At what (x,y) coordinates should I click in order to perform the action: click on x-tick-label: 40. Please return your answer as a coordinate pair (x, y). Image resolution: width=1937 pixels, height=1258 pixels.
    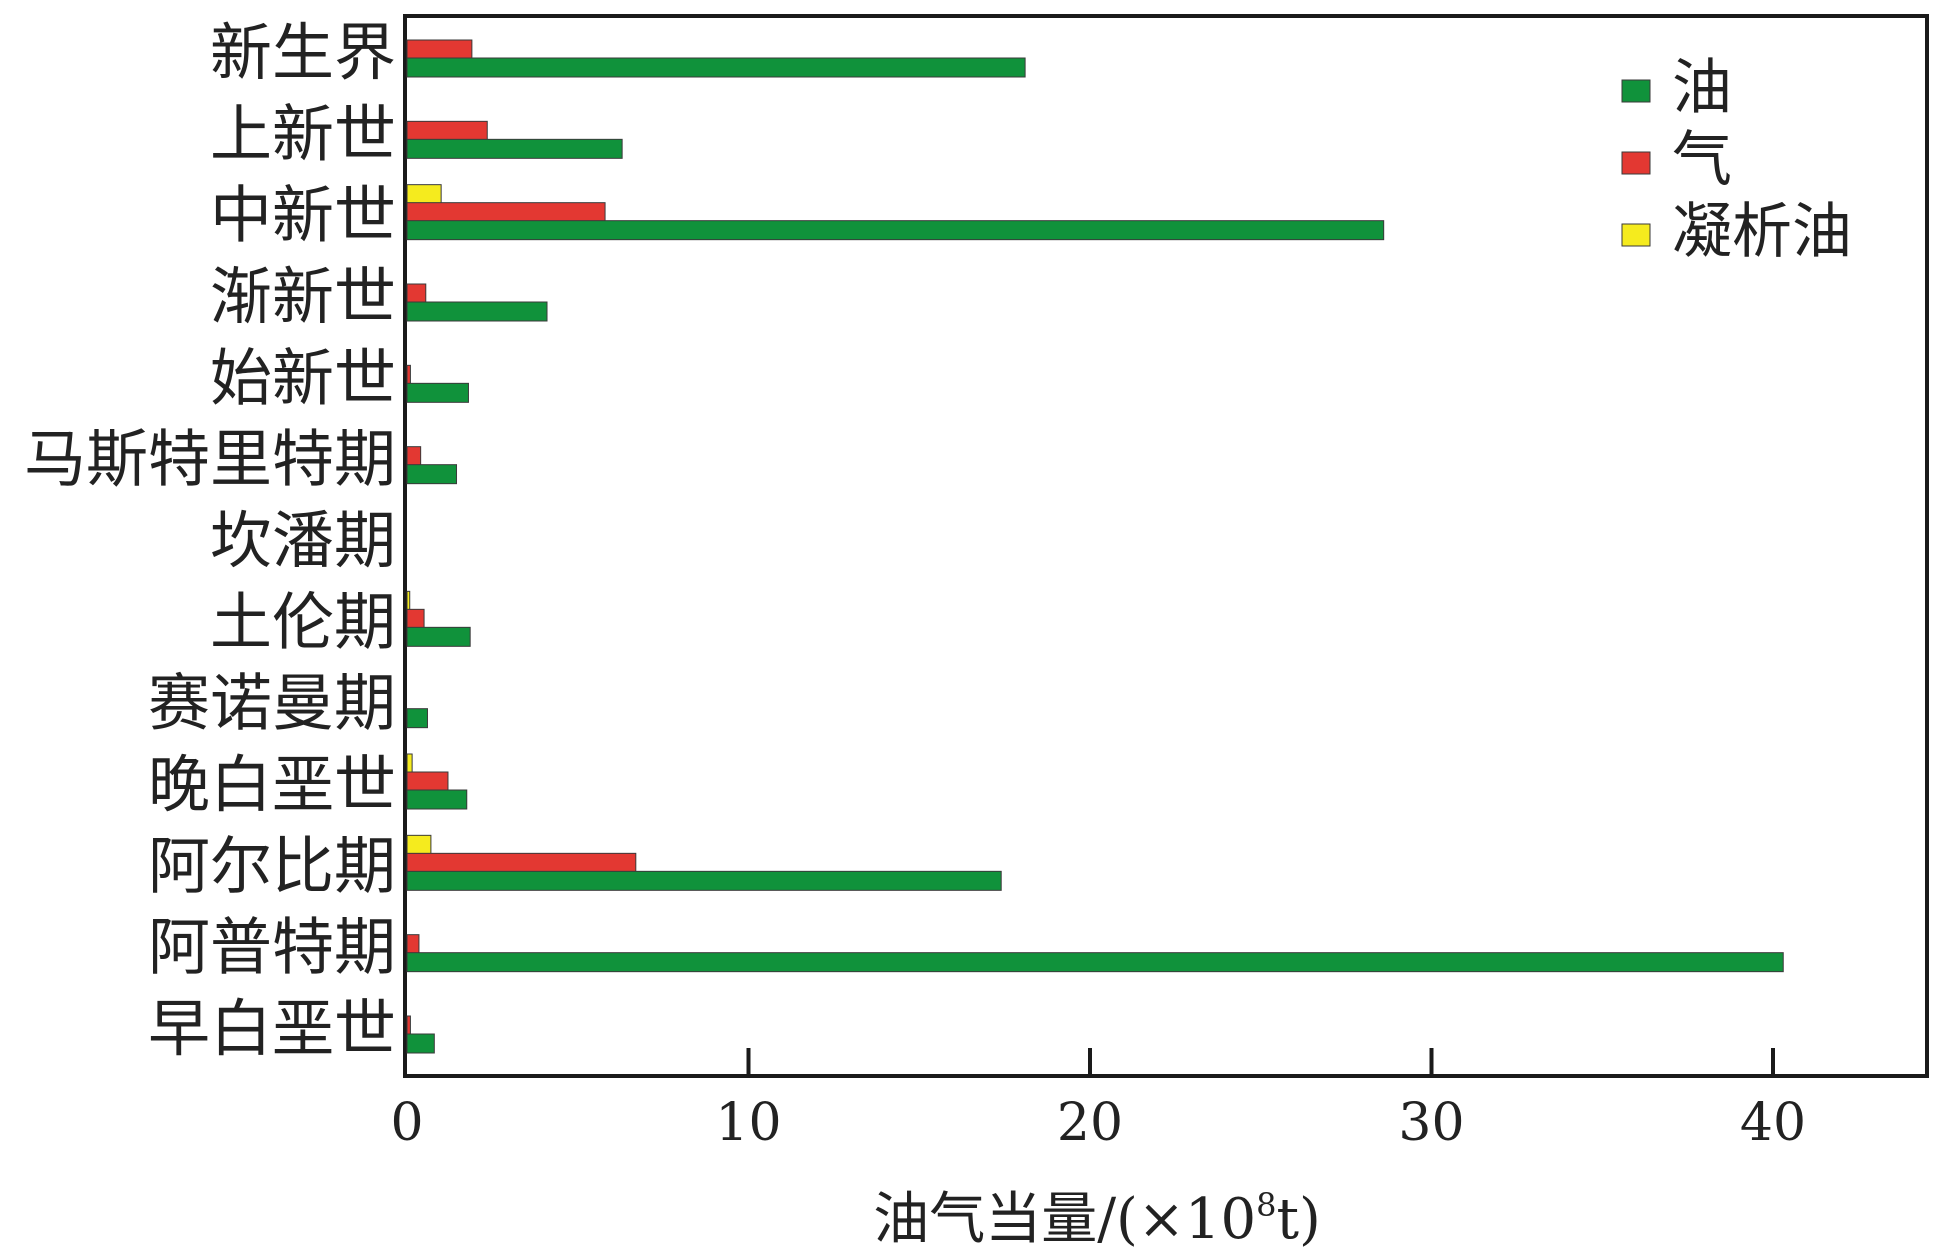
    Looking at the image, I should click on (1773, 1123).